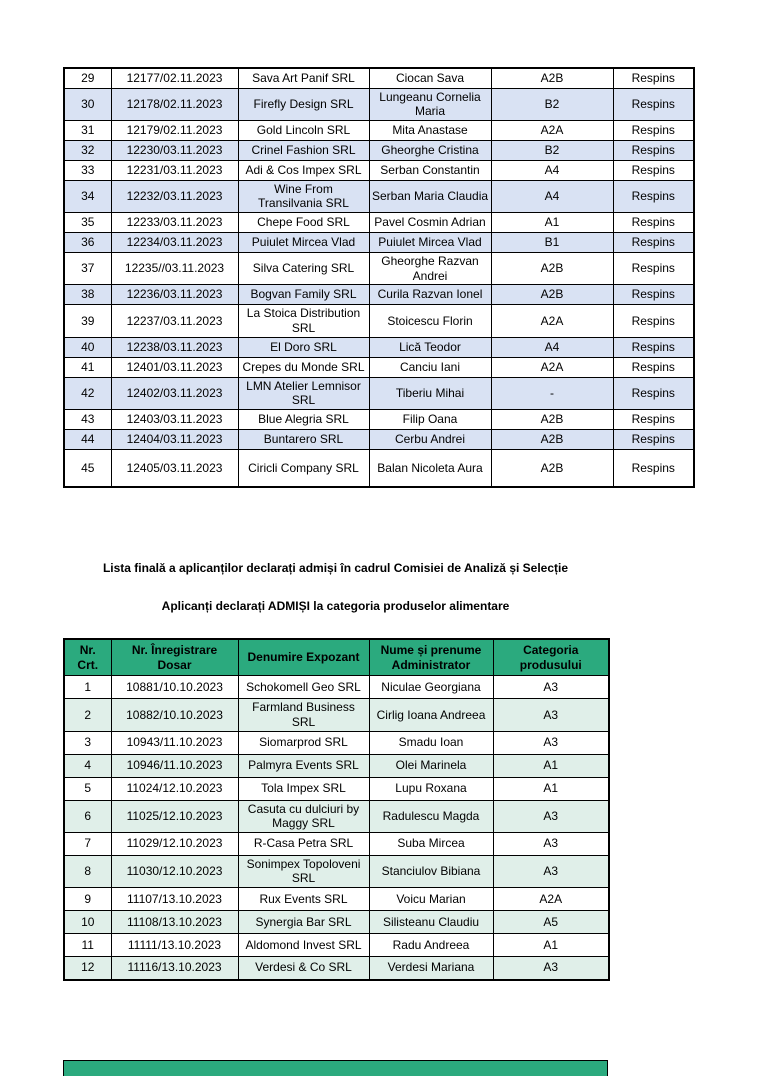  I want to click on table-cell: El Doro SRL, so click(303, 347).